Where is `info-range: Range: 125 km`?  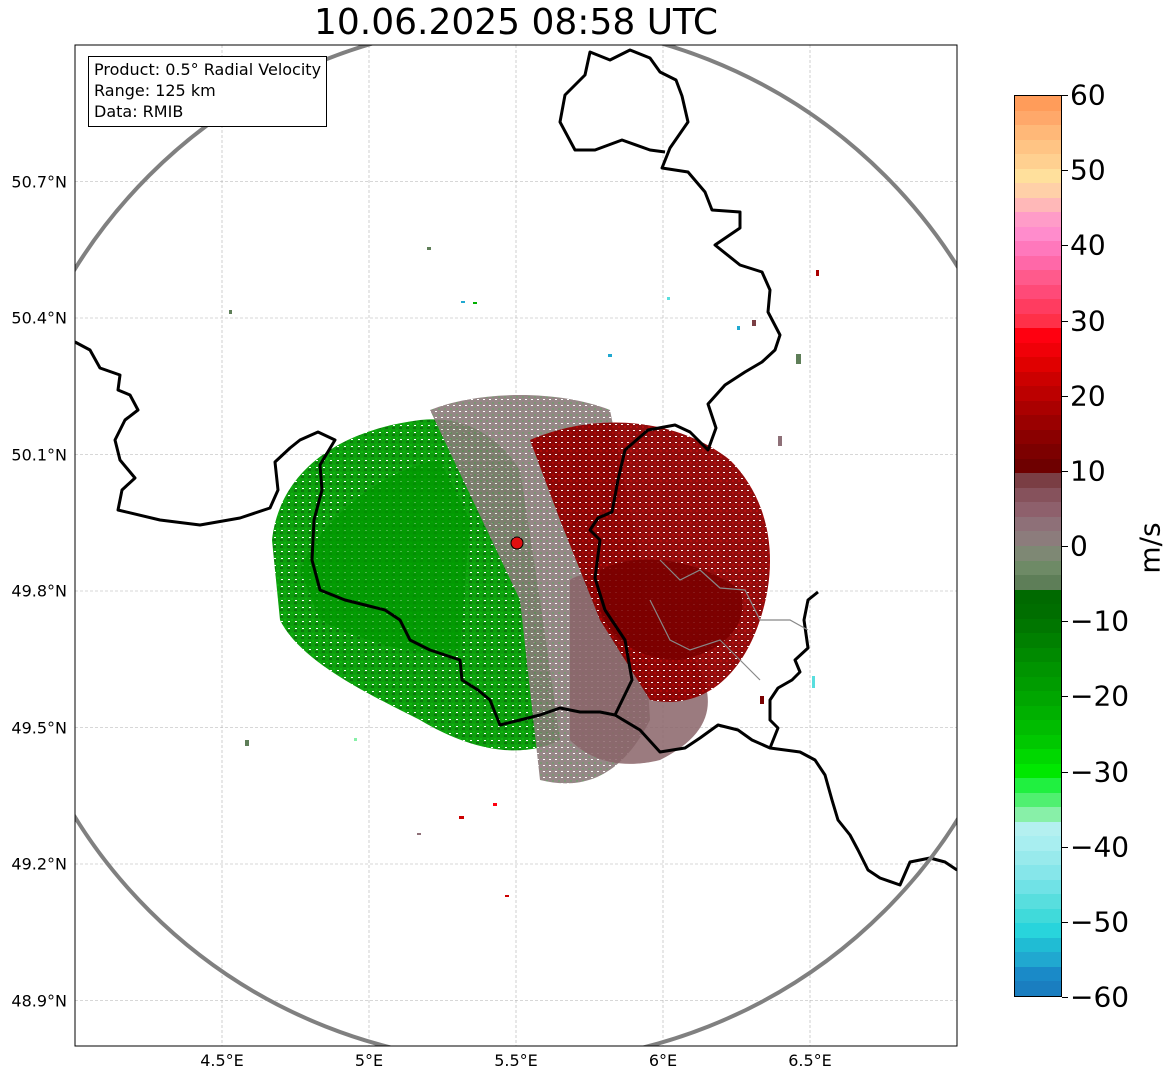
info-range: Range: 125 km is located at coordinates (155, 90).